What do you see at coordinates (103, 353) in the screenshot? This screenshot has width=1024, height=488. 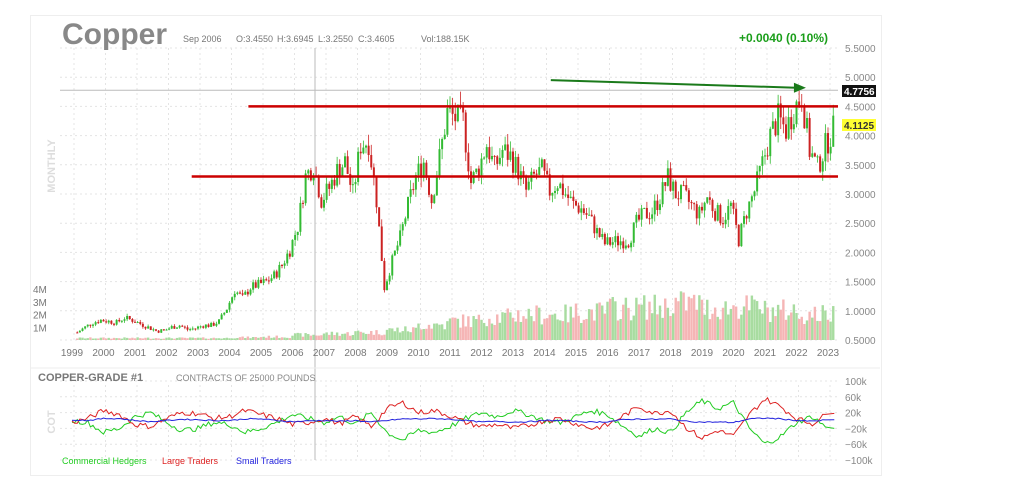 I see `year-tick: 2000` at bounding box center [103, 353].